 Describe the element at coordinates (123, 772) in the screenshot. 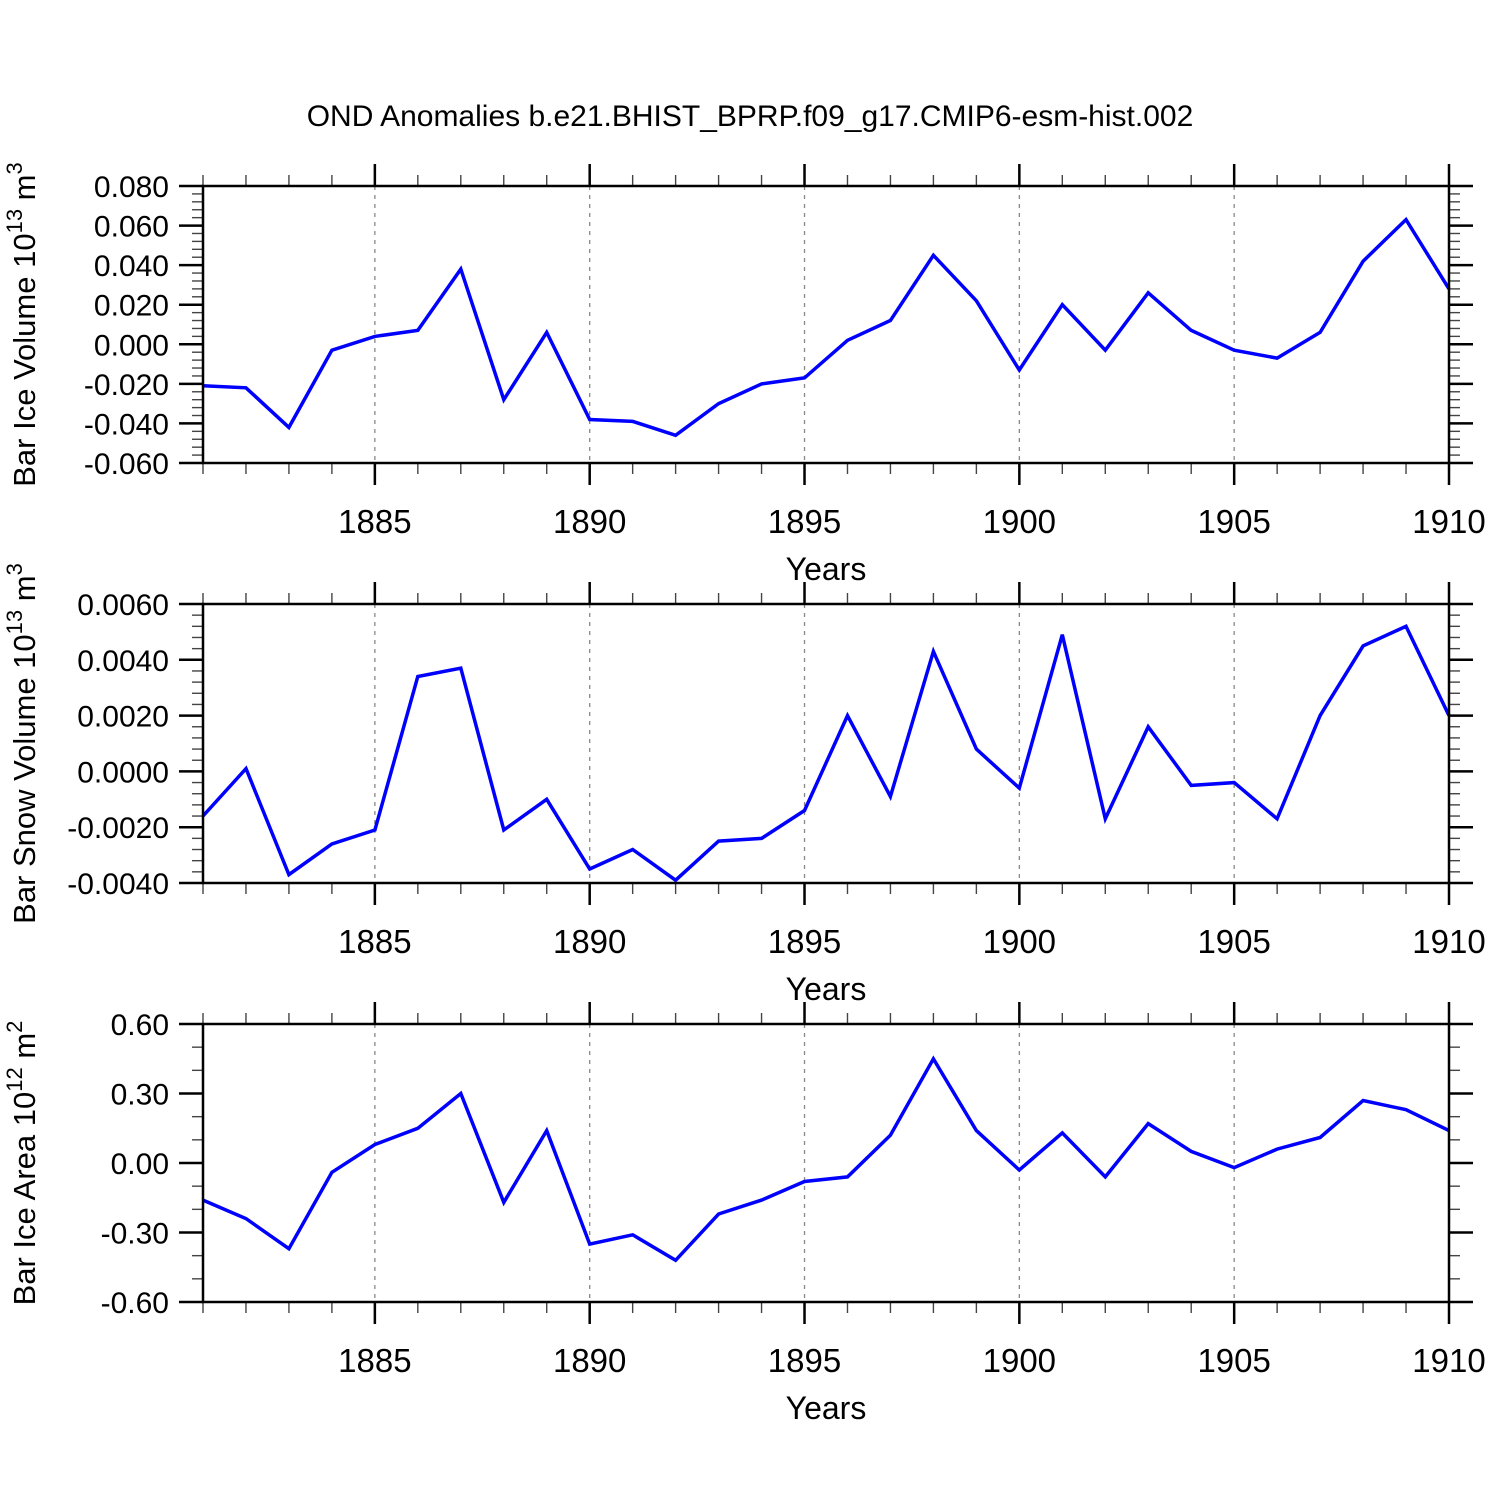

I see `y-tick-label: 0.0000` at that location.